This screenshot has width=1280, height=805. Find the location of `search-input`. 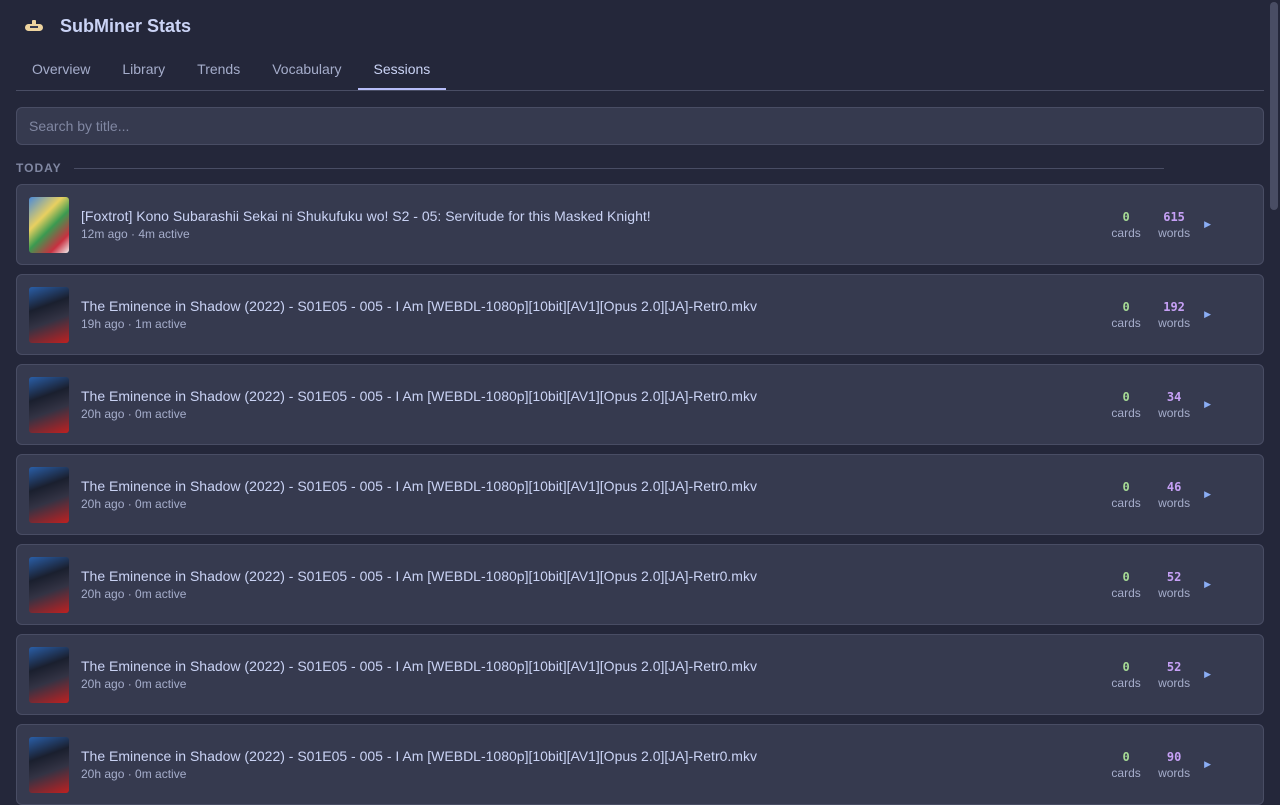

search-input is located at coordinates (640, 126).